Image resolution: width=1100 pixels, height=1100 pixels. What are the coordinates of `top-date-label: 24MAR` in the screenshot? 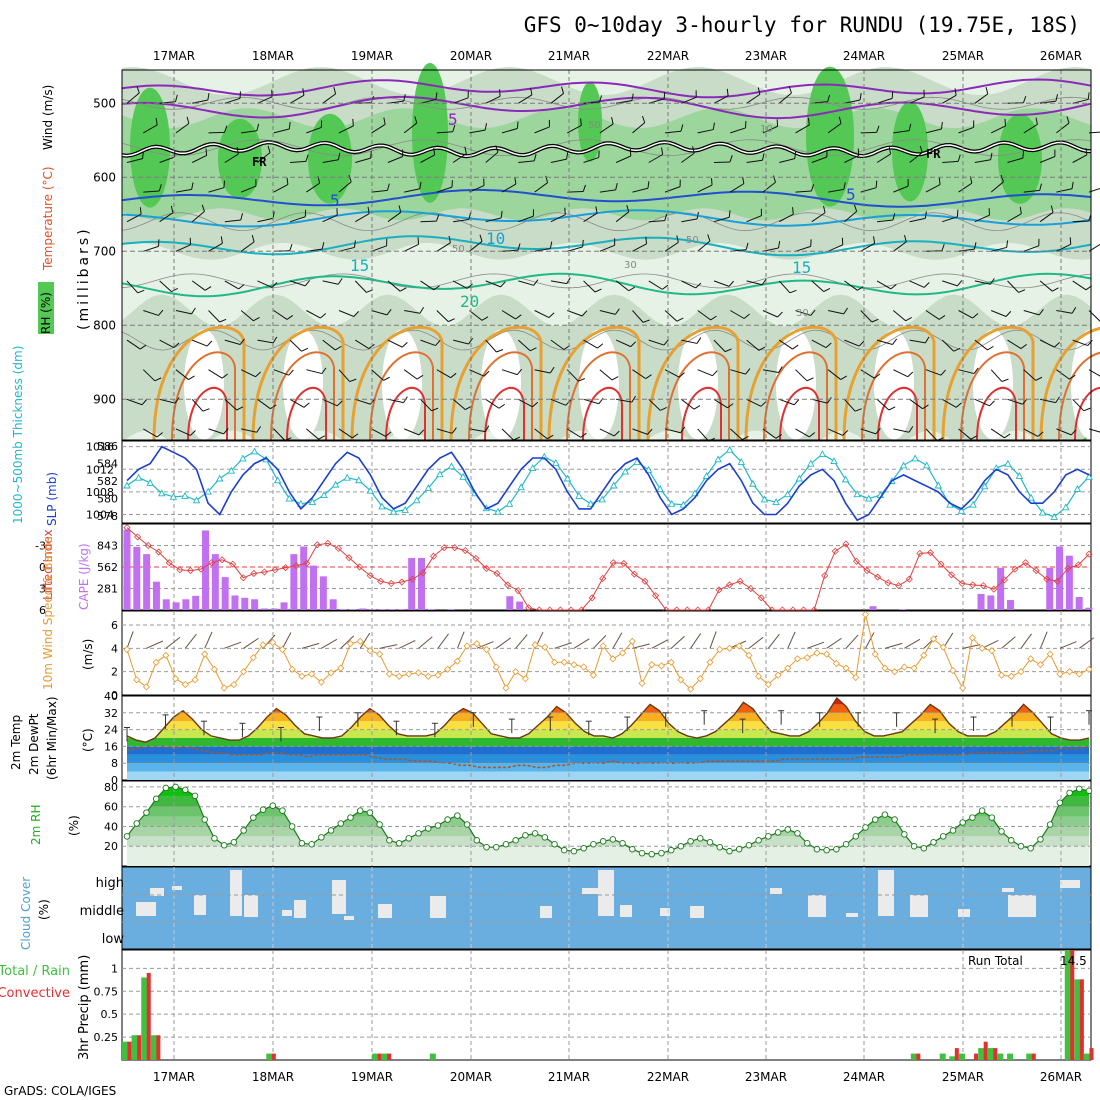 It's located at (864, 56).